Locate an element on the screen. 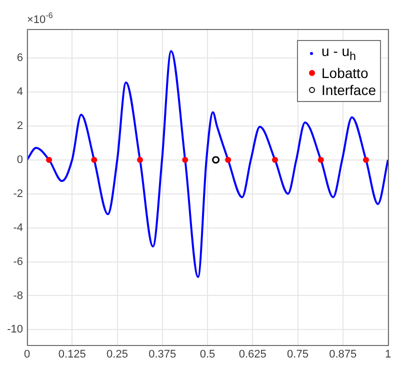 The image size is (399, 388). y-tick-label: -10 is located at coordinates (15, 330).